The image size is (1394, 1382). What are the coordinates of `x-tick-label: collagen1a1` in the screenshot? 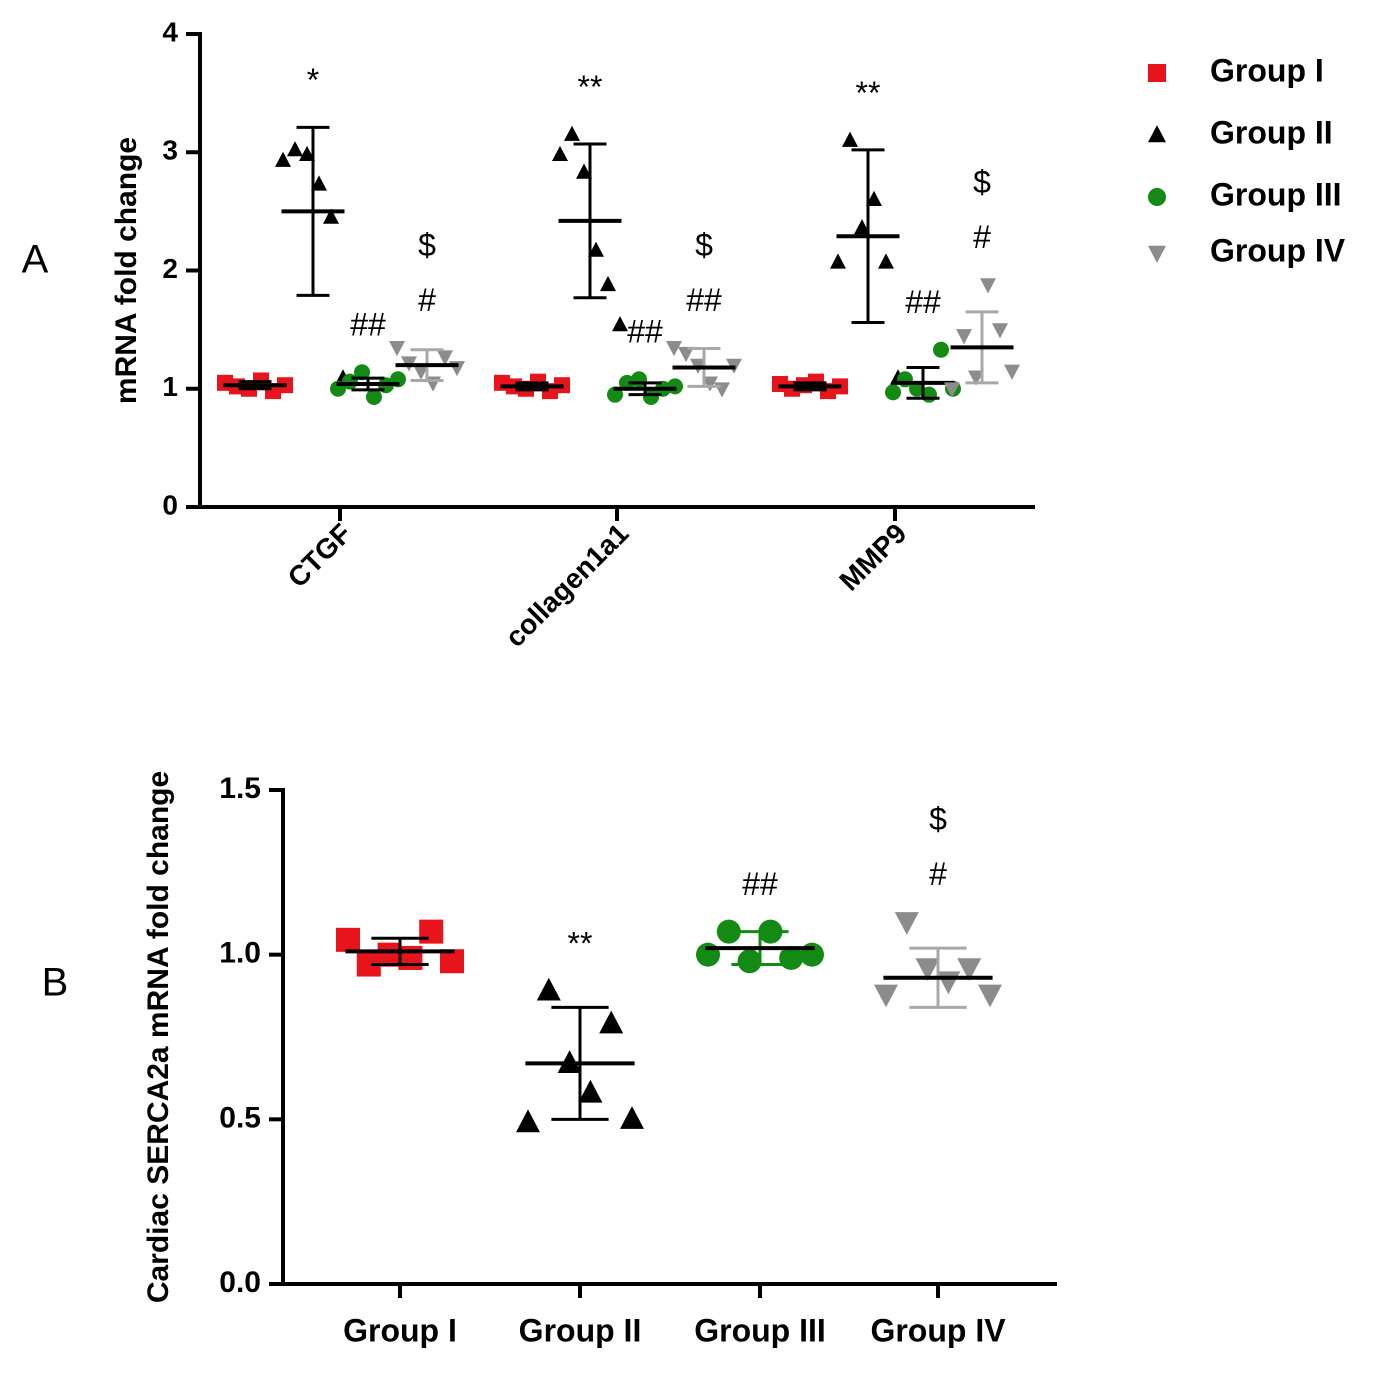 It's located at (566, 585).